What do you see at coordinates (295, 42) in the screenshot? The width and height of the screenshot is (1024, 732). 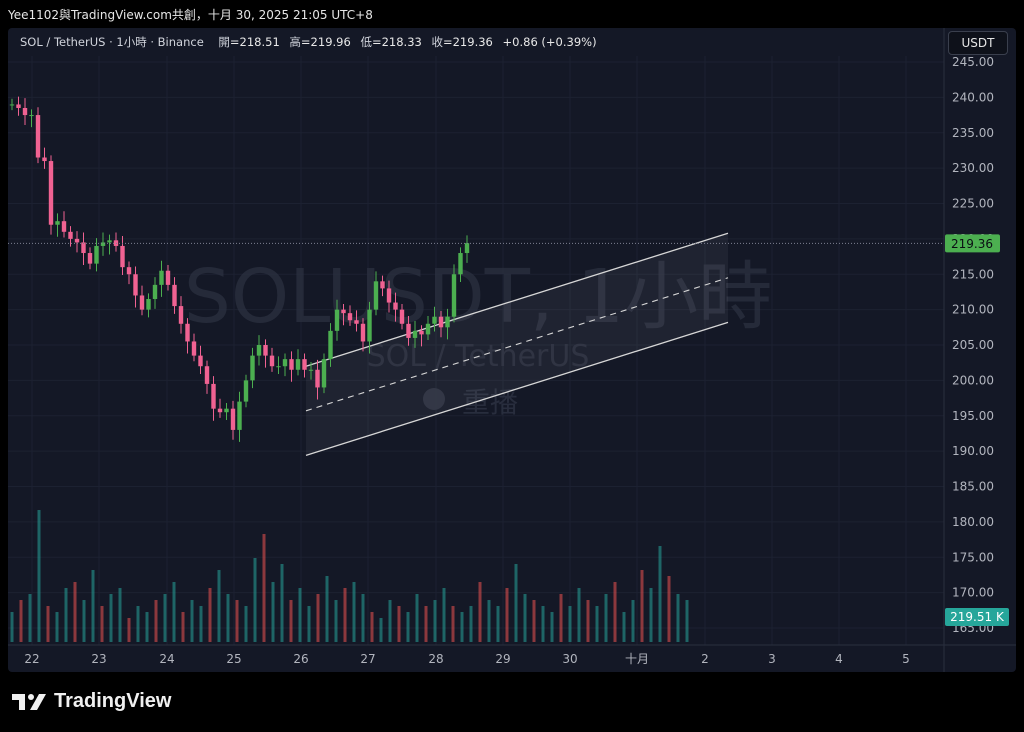 I see `high-label: 高` at bounding box center [295, 42].